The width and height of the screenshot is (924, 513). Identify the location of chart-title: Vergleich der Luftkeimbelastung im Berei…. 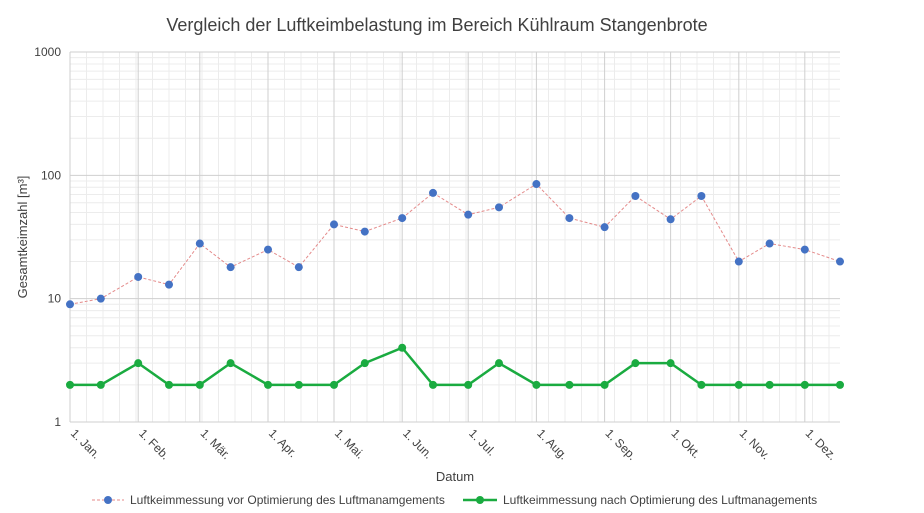
(436, 25).